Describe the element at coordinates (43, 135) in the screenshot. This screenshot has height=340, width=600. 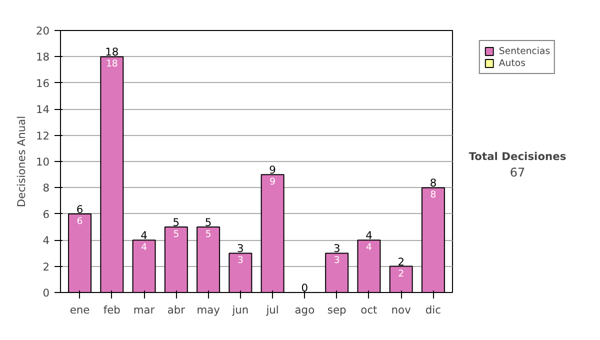
I see `y-tick-label: 12` at that location.